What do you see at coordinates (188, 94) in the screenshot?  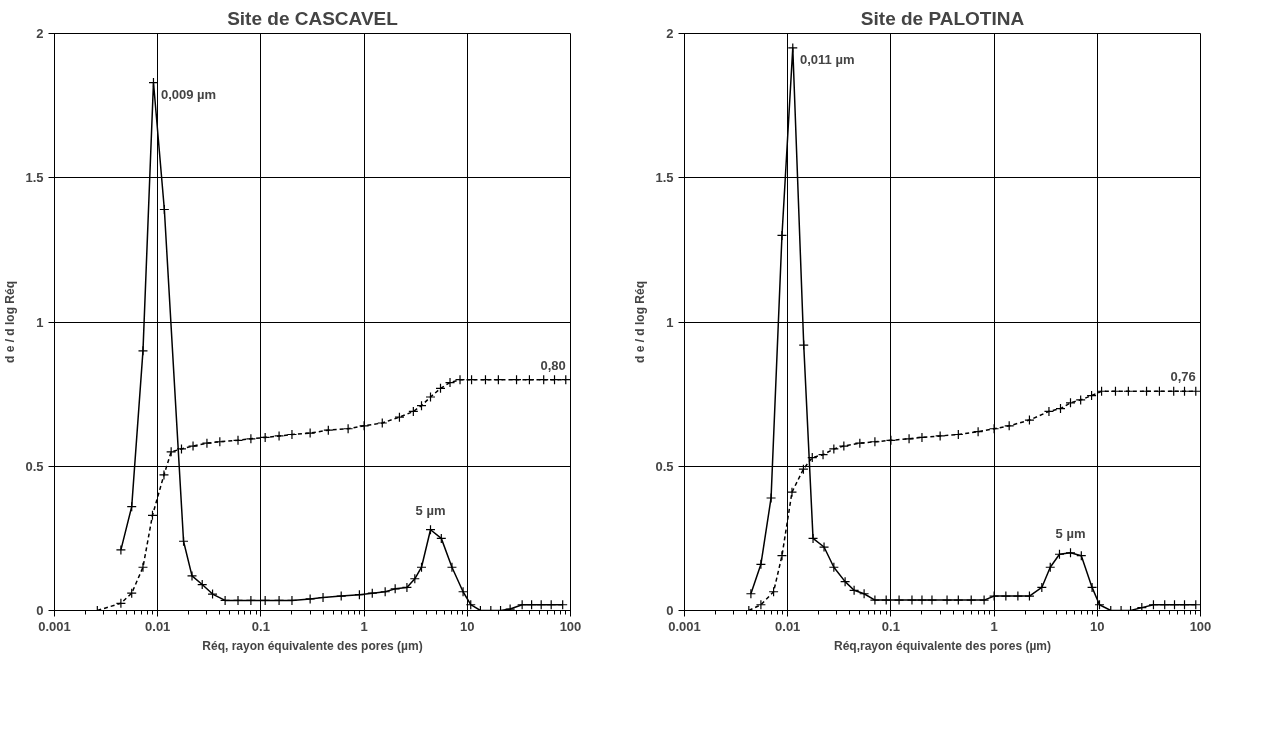 I see `annotation: 0,009 µm` at bounding box center [188, 94].